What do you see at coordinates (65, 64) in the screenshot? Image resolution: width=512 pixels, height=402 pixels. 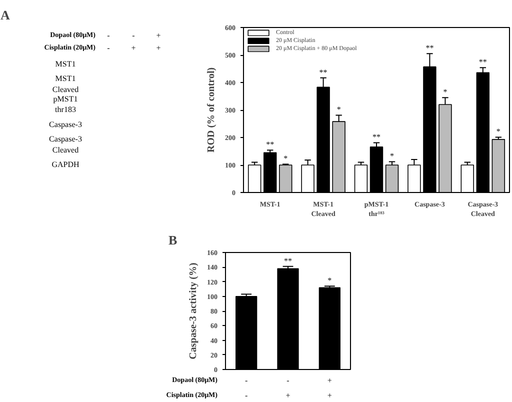 I see `category-label: MST1` at bounding box center [65, 64].